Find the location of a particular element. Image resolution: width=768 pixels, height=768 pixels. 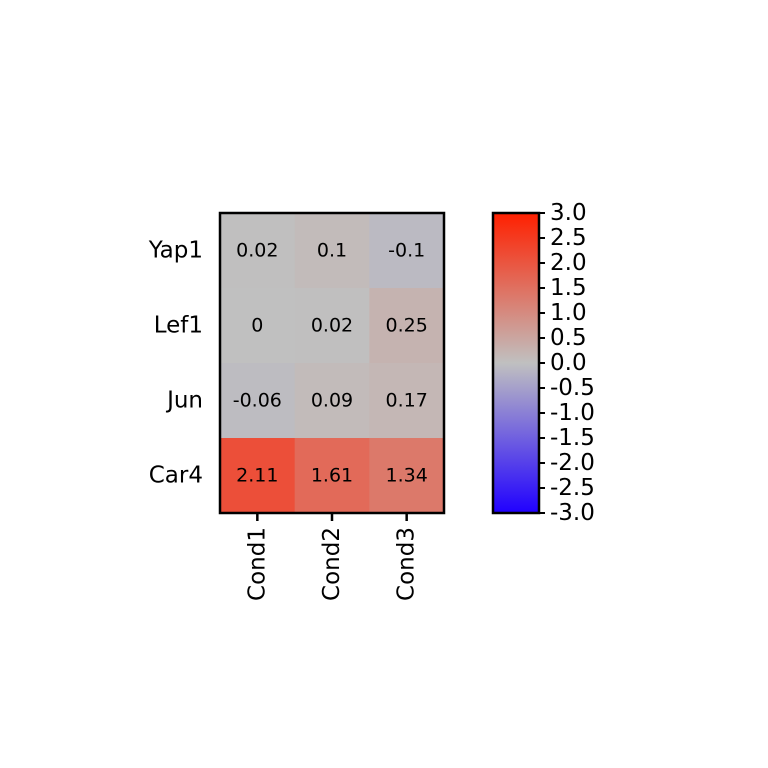

cell-value-label: 1.34 is located at coordinates (407, 476).